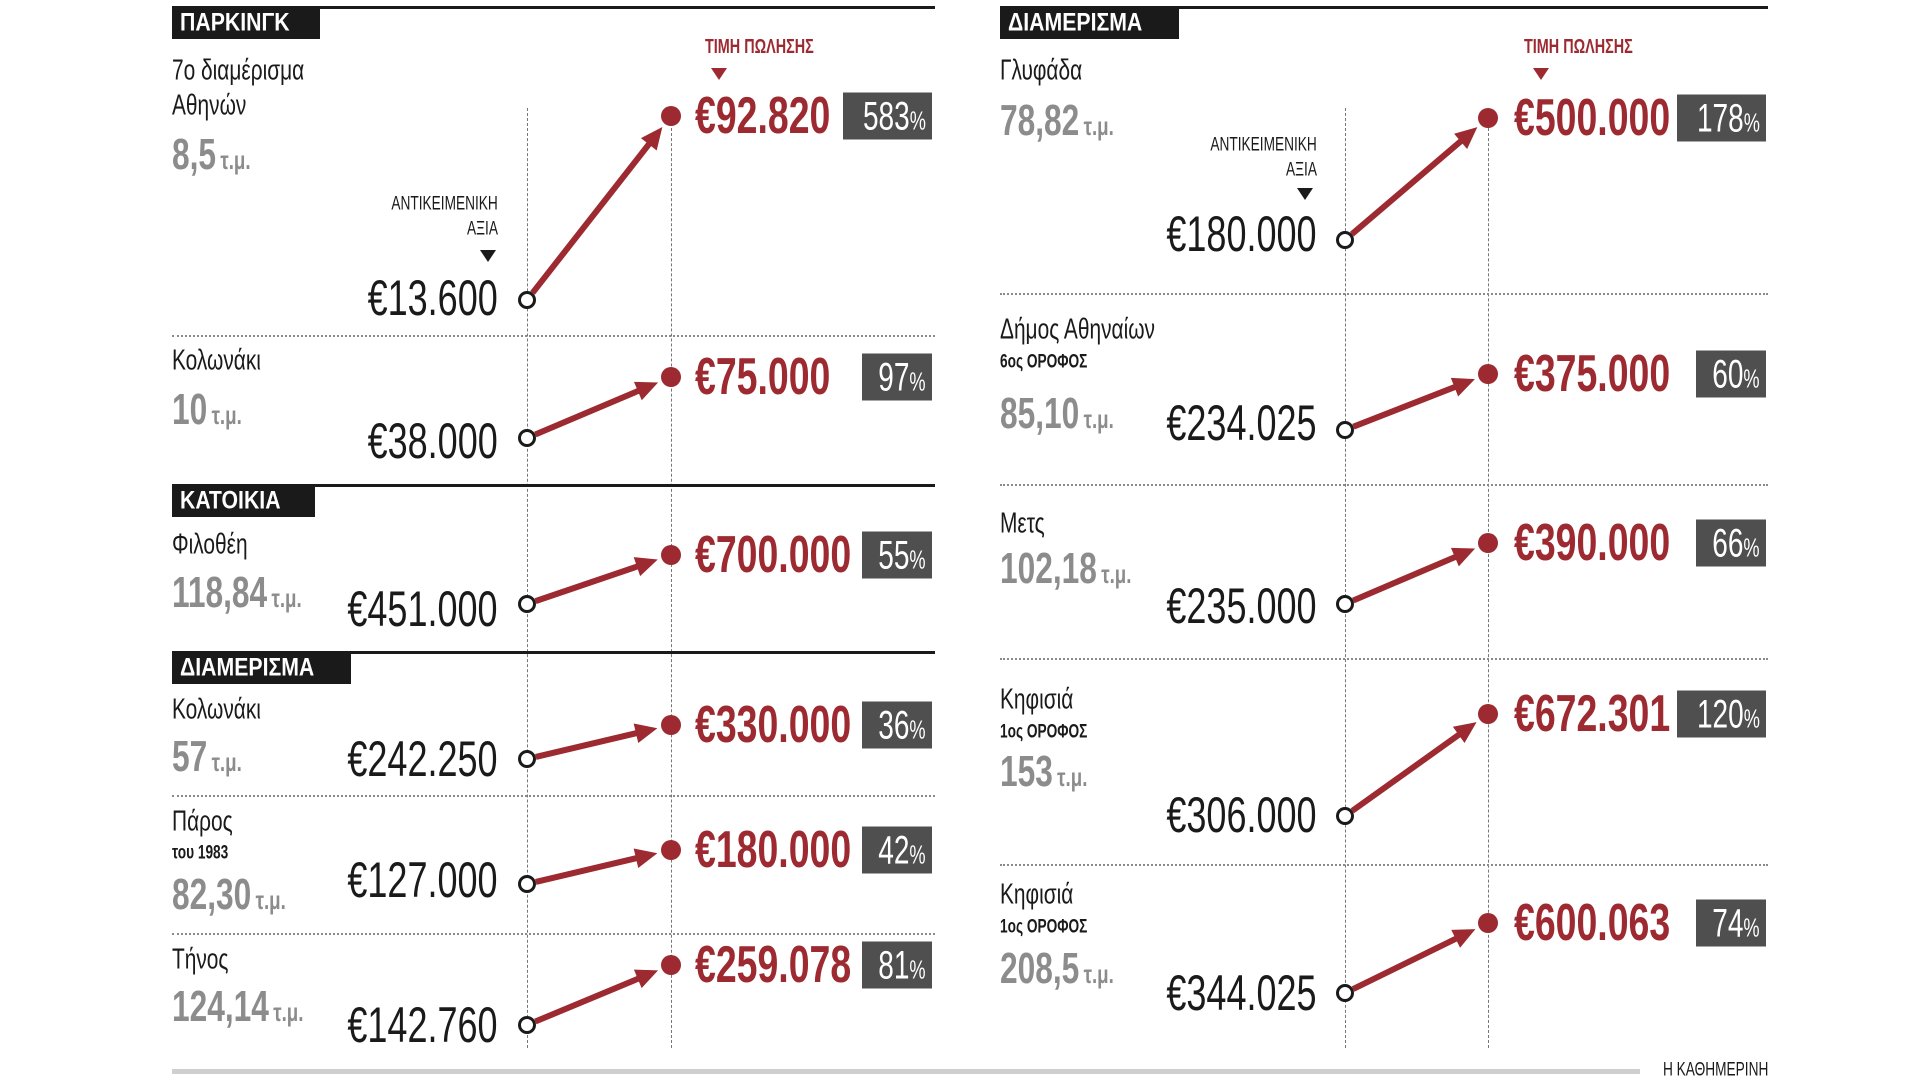  Describe the element at coordinates (220, 592) in the screenshot. I see `area-value: 118,84` at that location.